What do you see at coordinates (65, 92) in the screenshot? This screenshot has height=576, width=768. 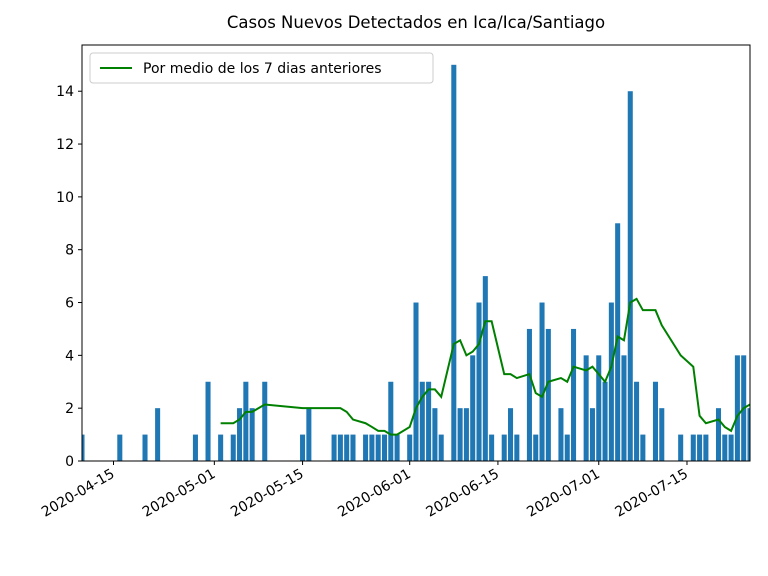 I see `y-tick-label: 14` at bounding box center [65, 92].